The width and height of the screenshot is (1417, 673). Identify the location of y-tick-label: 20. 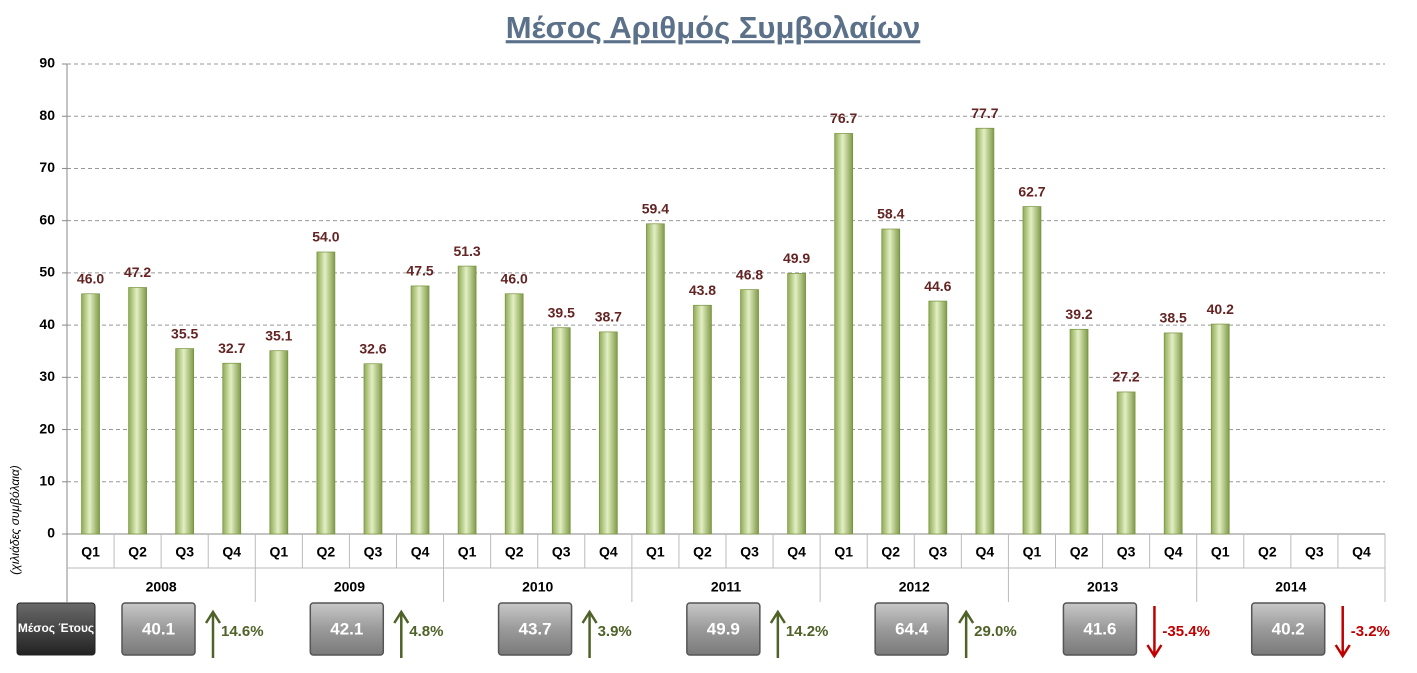
(47, 428).